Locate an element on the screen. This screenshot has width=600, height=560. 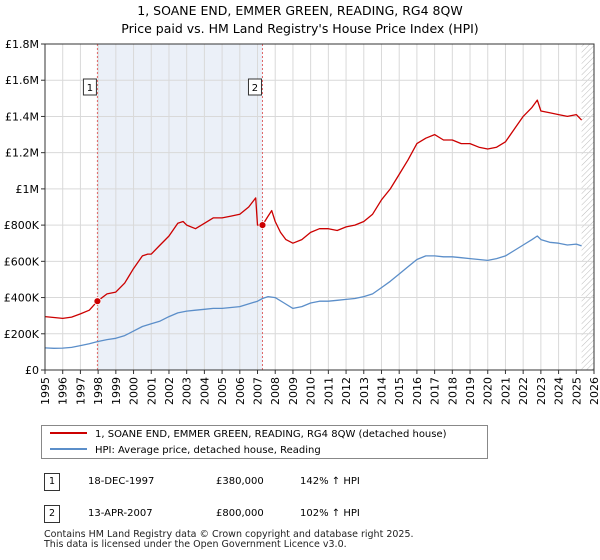
x-tick-label: 2005 is located at coordinates (222, 391).